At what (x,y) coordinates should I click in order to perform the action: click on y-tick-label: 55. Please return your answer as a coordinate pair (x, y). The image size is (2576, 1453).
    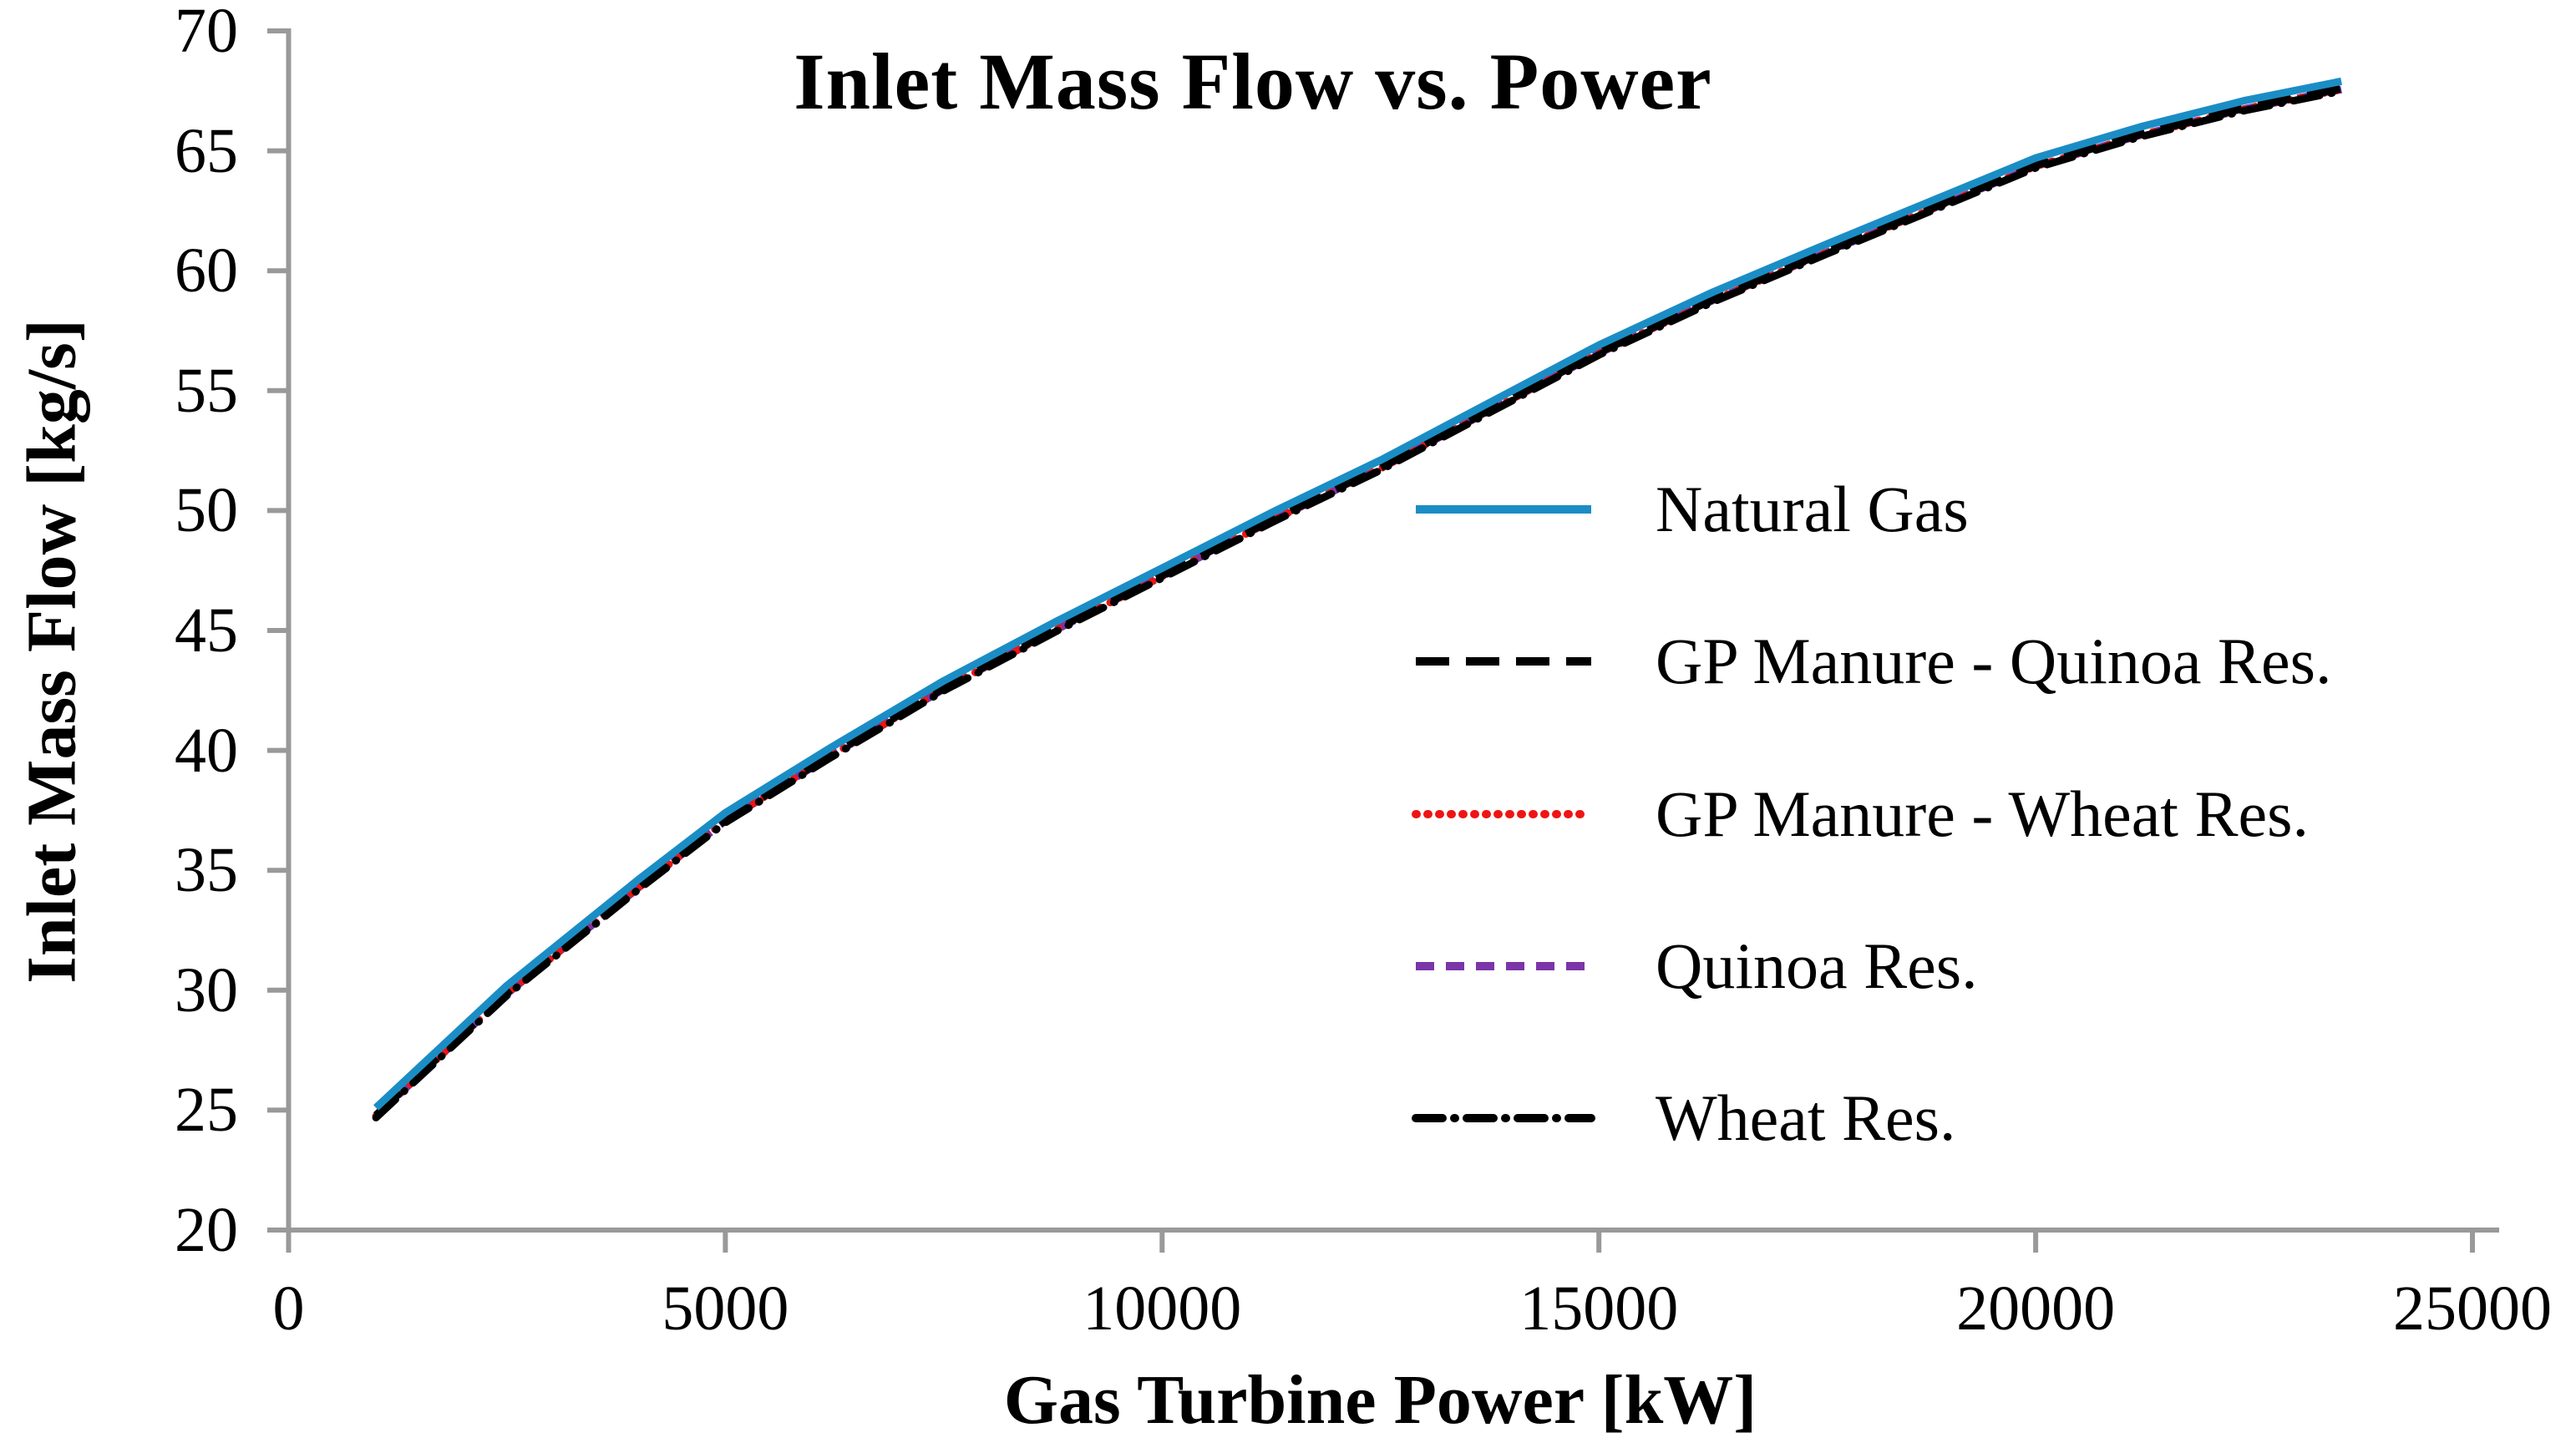
    Looking at the image, I should click on (206, 390).